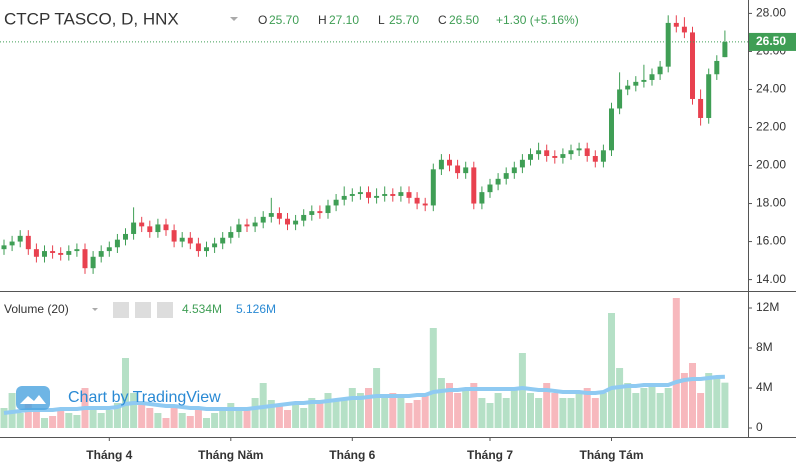 The width and height of the screenshot is (796, 466). Describe the element at coordinates (230, 455) in the screenshot. I see `x-tick-label: Tháng Năm` at that location.